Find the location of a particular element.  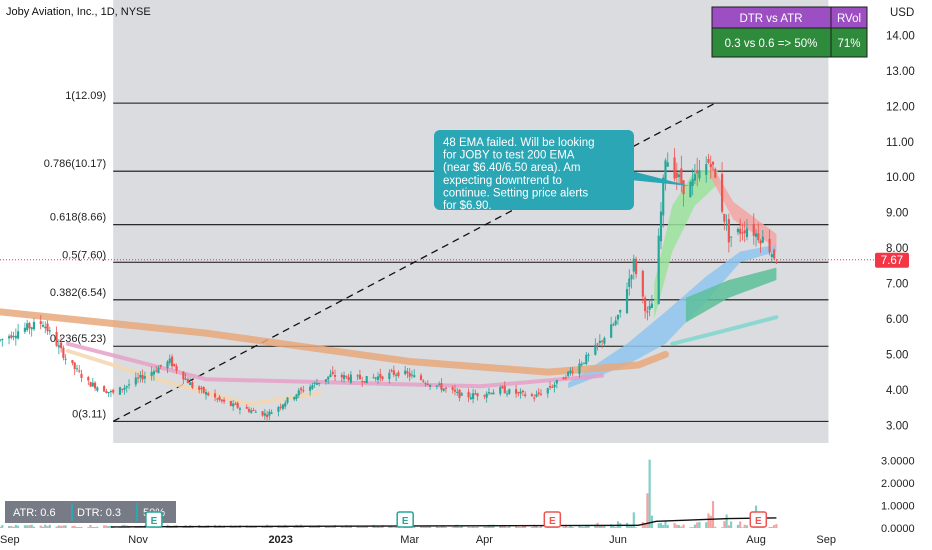

dtr-atr-table: DTR vs ATR RVol 0.3 vs 0.6 => 50% 71% is located at coordinates (789, 32).